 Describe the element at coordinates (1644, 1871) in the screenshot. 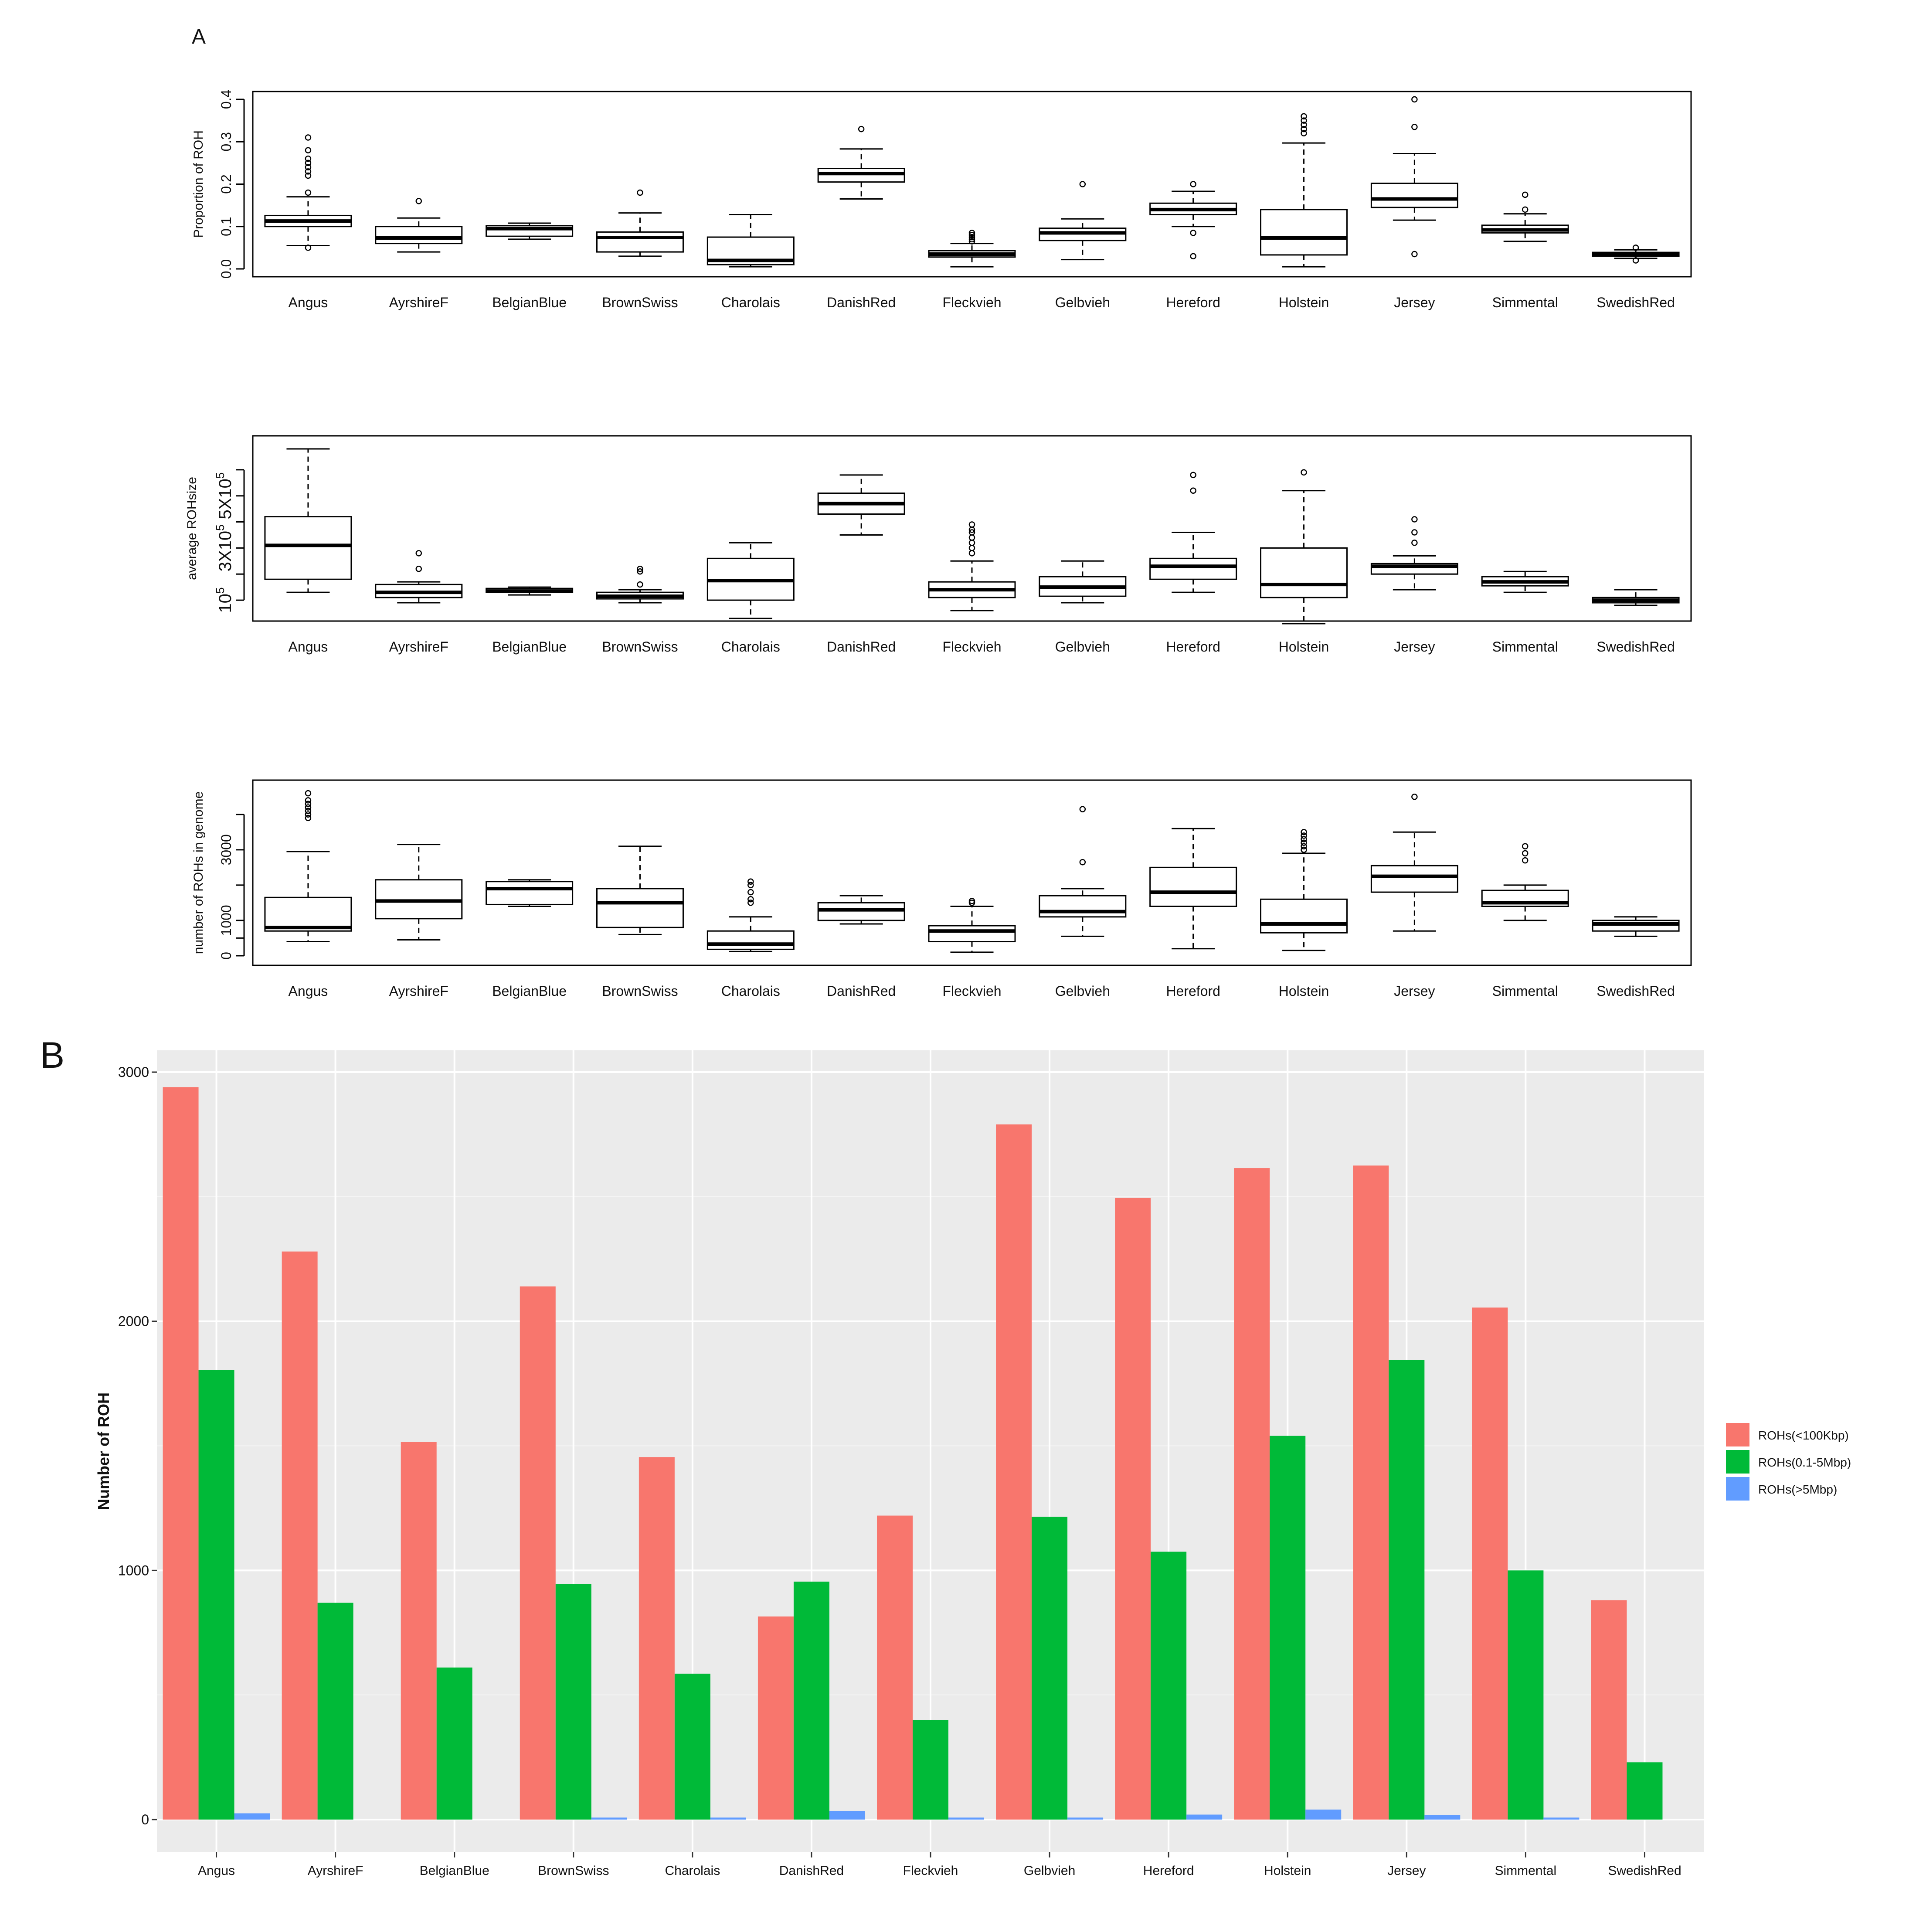

I see `x-tick-label: SwedishRed` at that location.